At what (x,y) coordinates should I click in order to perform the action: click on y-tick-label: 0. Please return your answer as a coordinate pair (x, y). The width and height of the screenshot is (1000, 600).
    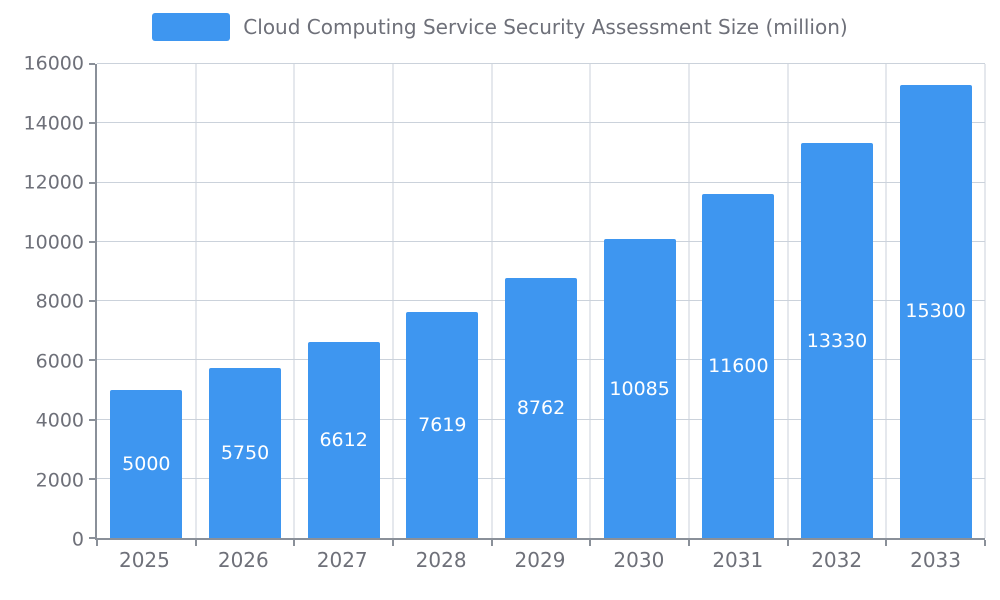
    Looking at the image, I should click on (77, 539).